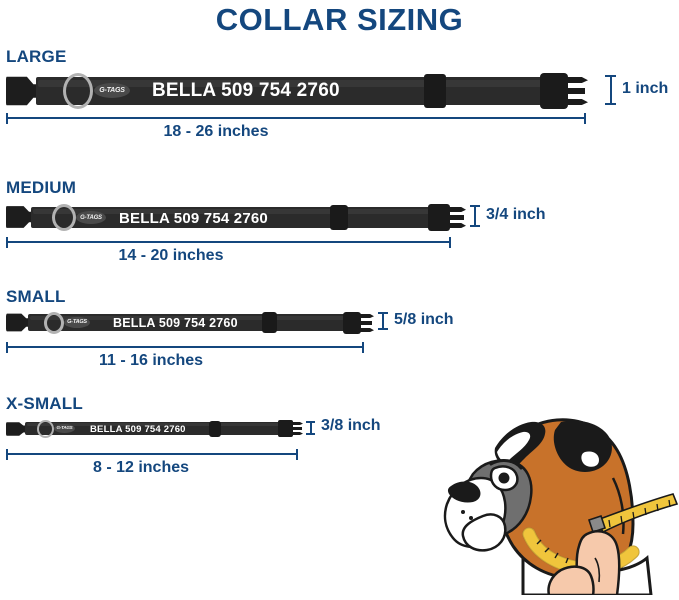 This screenshot has height=600, width=679. Describe the element at coordinates (645, 88) in the screenshot. I see `width-label-large: 1 inch` at that location.